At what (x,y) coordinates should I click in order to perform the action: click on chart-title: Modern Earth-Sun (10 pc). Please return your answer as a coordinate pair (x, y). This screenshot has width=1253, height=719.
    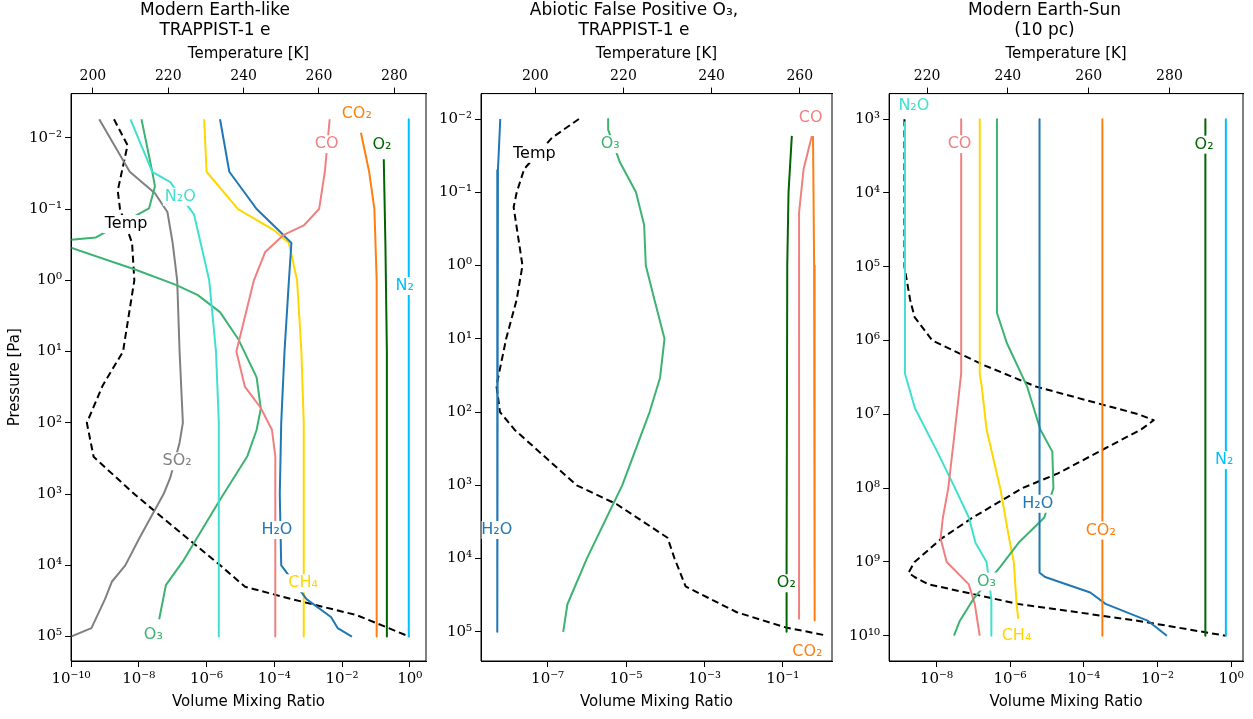
    Looking at the image, I should click on (1044, 20).